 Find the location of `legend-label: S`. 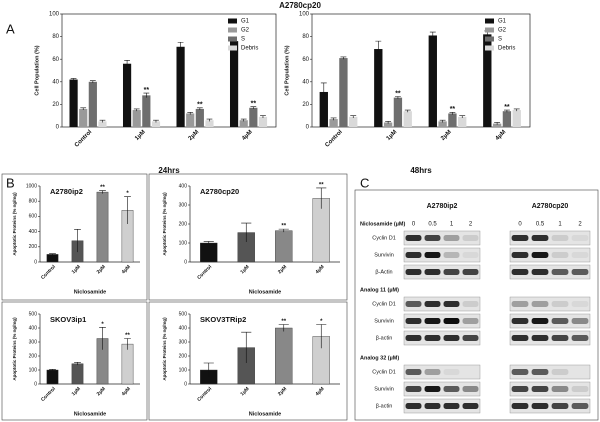

legend-label: S is located at coordinates (243, 40).